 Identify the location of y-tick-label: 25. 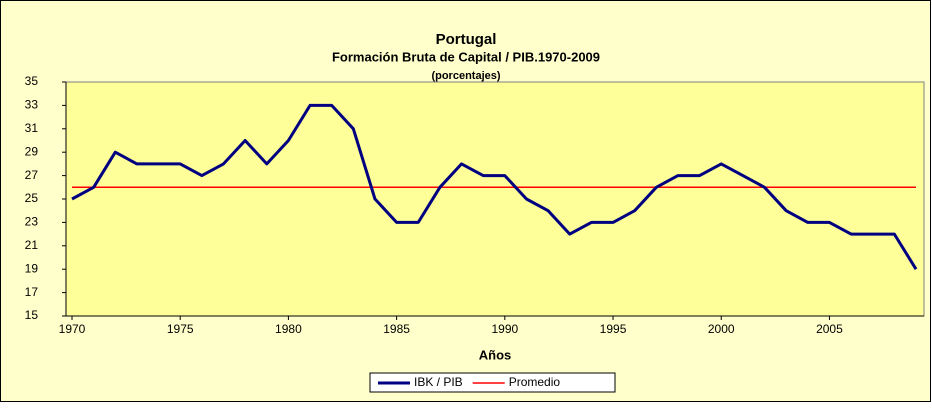
(32, 198).